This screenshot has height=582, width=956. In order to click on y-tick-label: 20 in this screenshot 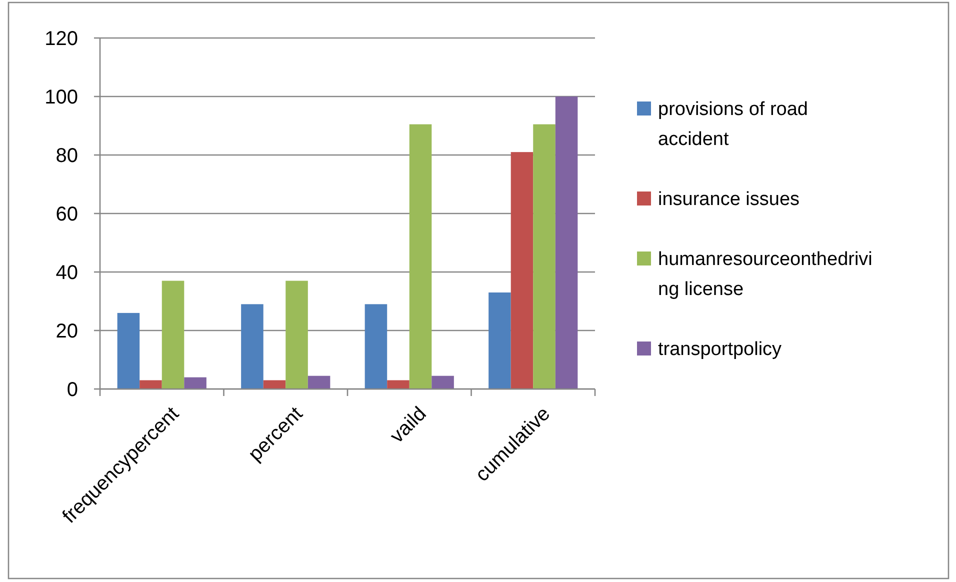, I will do `click(67, 331)`.